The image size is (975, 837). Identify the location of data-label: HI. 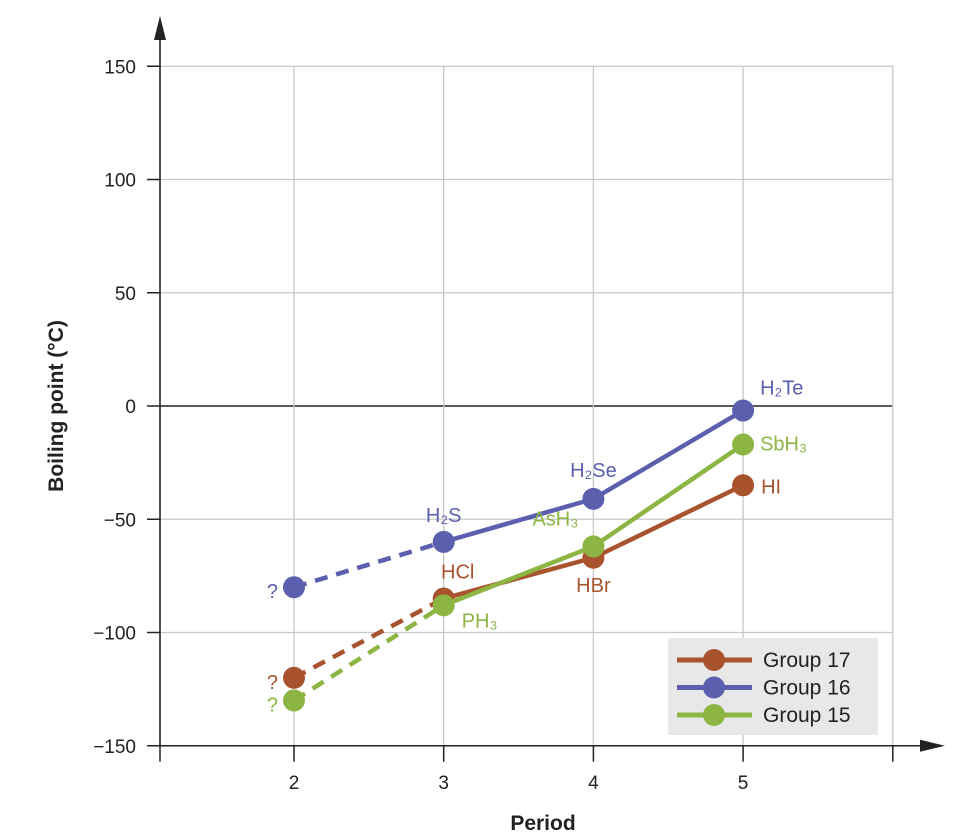
(771, 487).